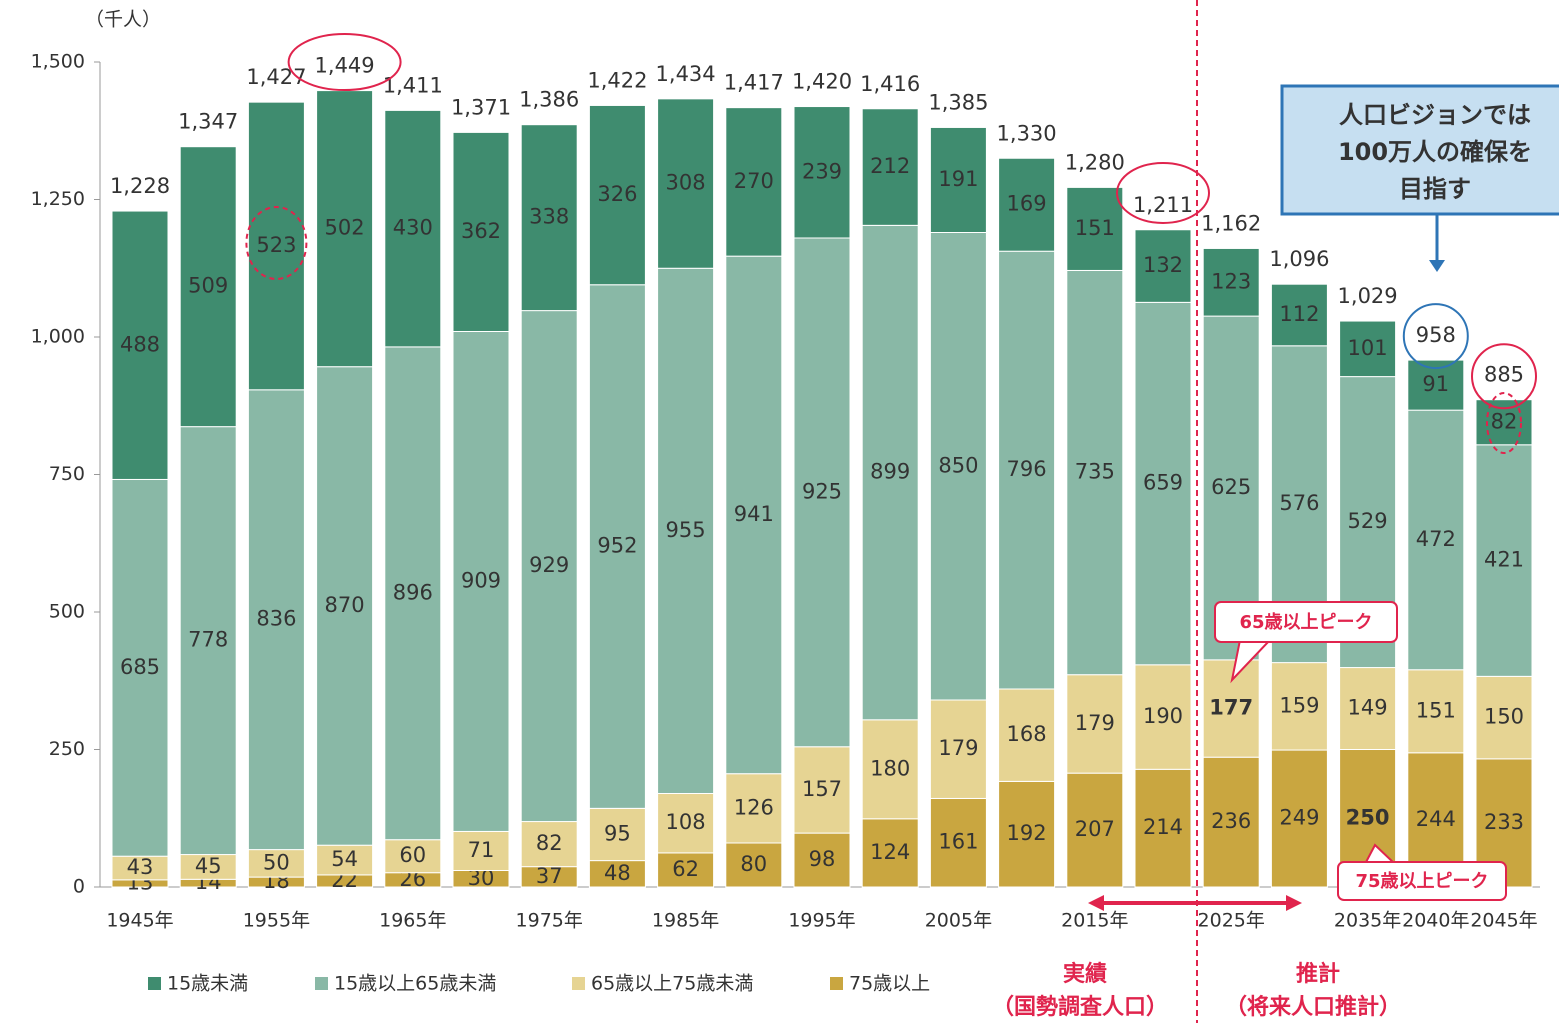 This screenshot has height=1023, width=1559. What do you see at coordinates (140, 344) in the screenshot?
I see `segment-label: 488` at bounding box center [140, 344].